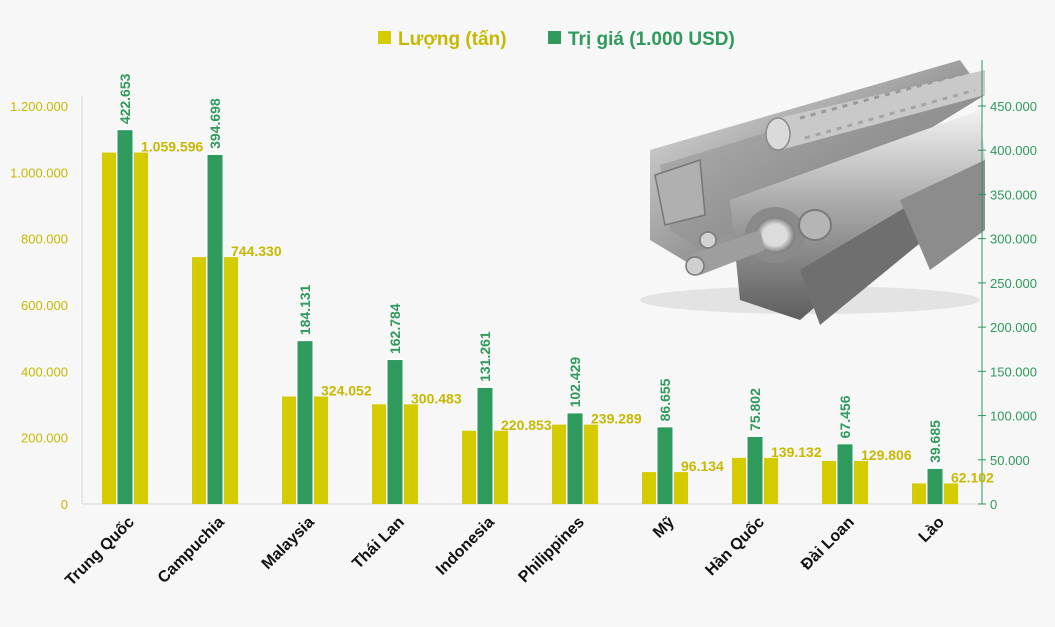 The width and height of the screenshot is (1055, 627). I want to click on y-left-tick-label: 800.000, so click(44, 239).